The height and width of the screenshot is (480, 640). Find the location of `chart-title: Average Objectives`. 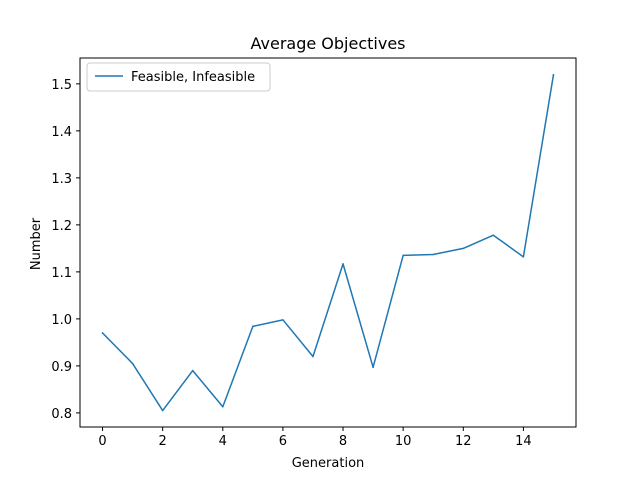

chart-title: Average Objectives is located at coordinates (328, 43).